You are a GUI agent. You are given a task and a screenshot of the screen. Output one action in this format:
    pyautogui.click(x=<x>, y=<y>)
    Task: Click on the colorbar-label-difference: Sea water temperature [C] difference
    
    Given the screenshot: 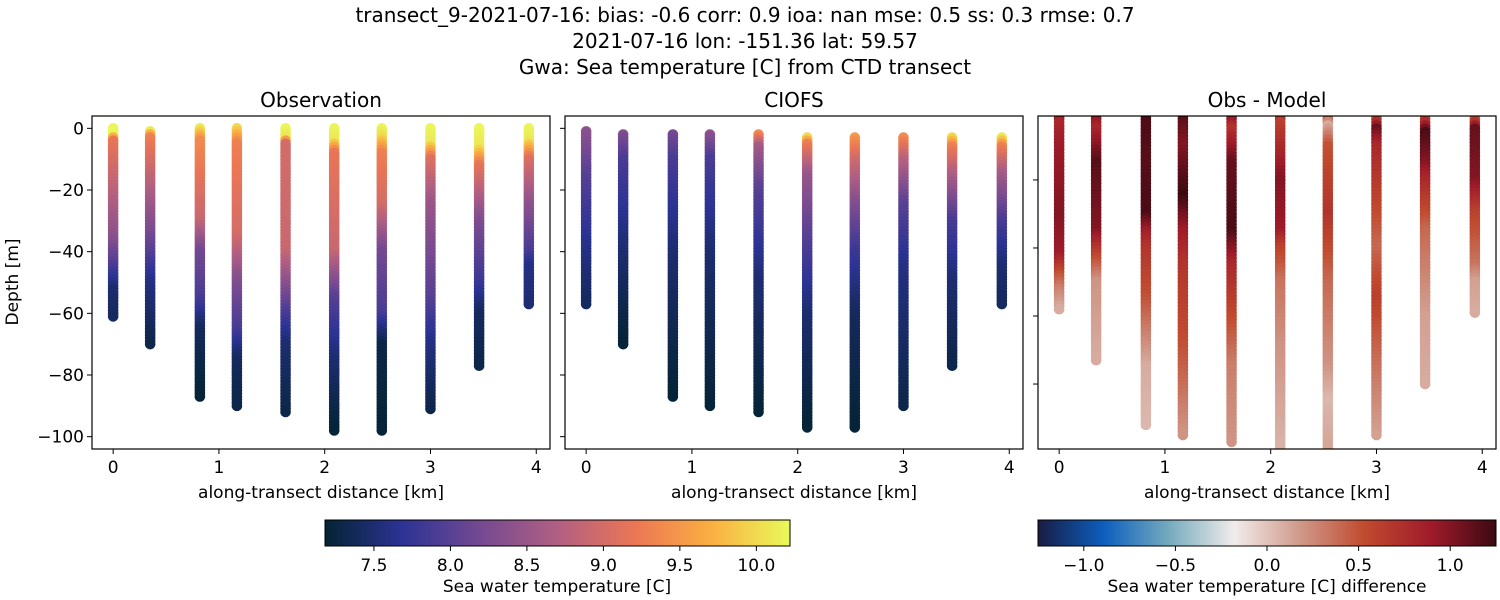 What is the action you would take?
    pyautogui.click(x=1266, y=587)
    